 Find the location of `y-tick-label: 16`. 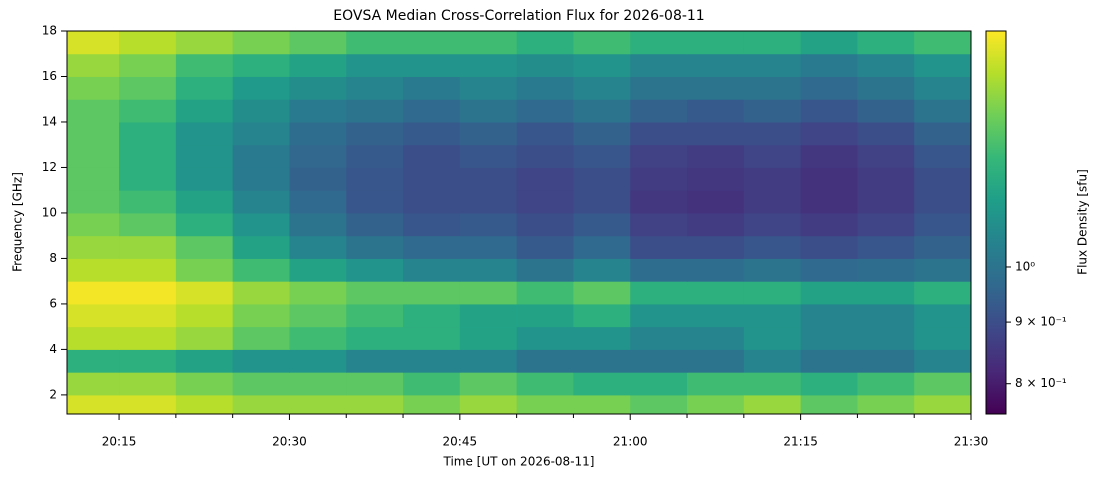

y-tick-label: 16 is located at coordinates (49, 76).